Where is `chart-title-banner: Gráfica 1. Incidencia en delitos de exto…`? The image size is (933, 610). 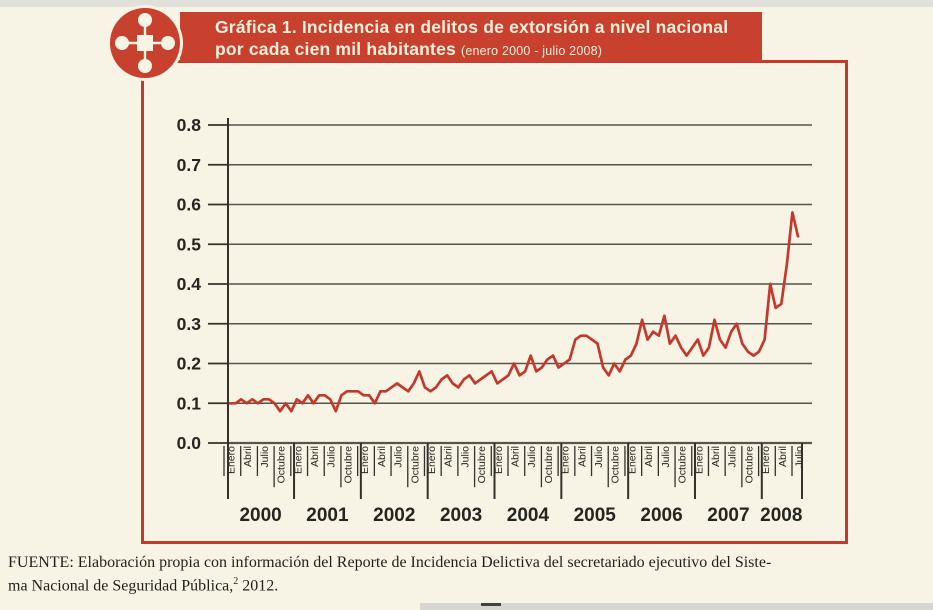 chart-title-banner: Gráfica 1. Incidencia en delitos de exto… is located at coordinates (471, 37).